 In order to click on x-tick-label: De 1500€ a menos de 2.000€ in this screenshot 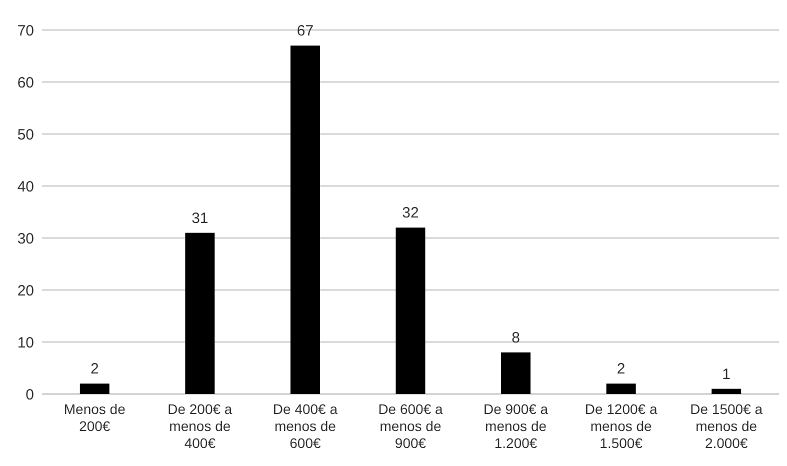, I will do `click(726, 426)`.